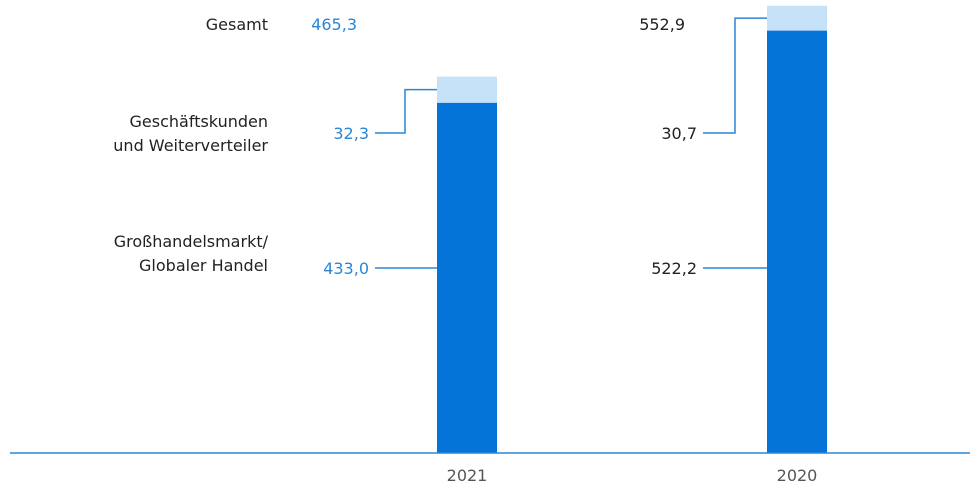 This screenshot has height=491, width=970. What do you see at coordinates (334, 24) in the screenshot?
I see `data-label-total-2021: 465,3` at bounding box center [334, 24].